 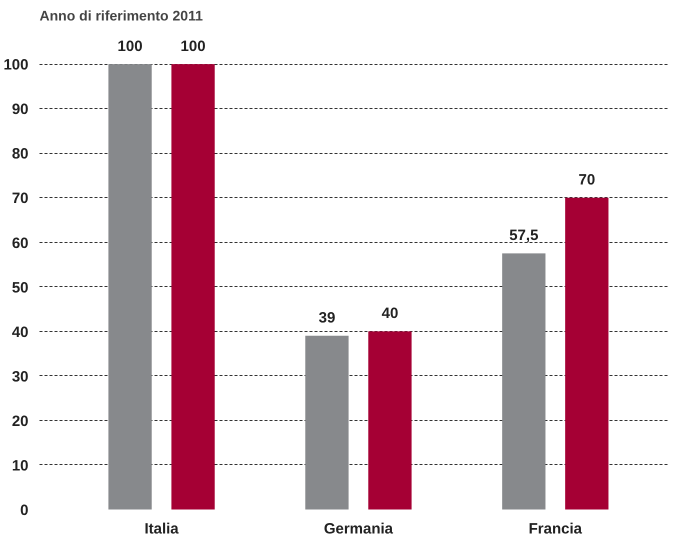 I want to click on y-tick-label: 80, so click(x=20, y=154).